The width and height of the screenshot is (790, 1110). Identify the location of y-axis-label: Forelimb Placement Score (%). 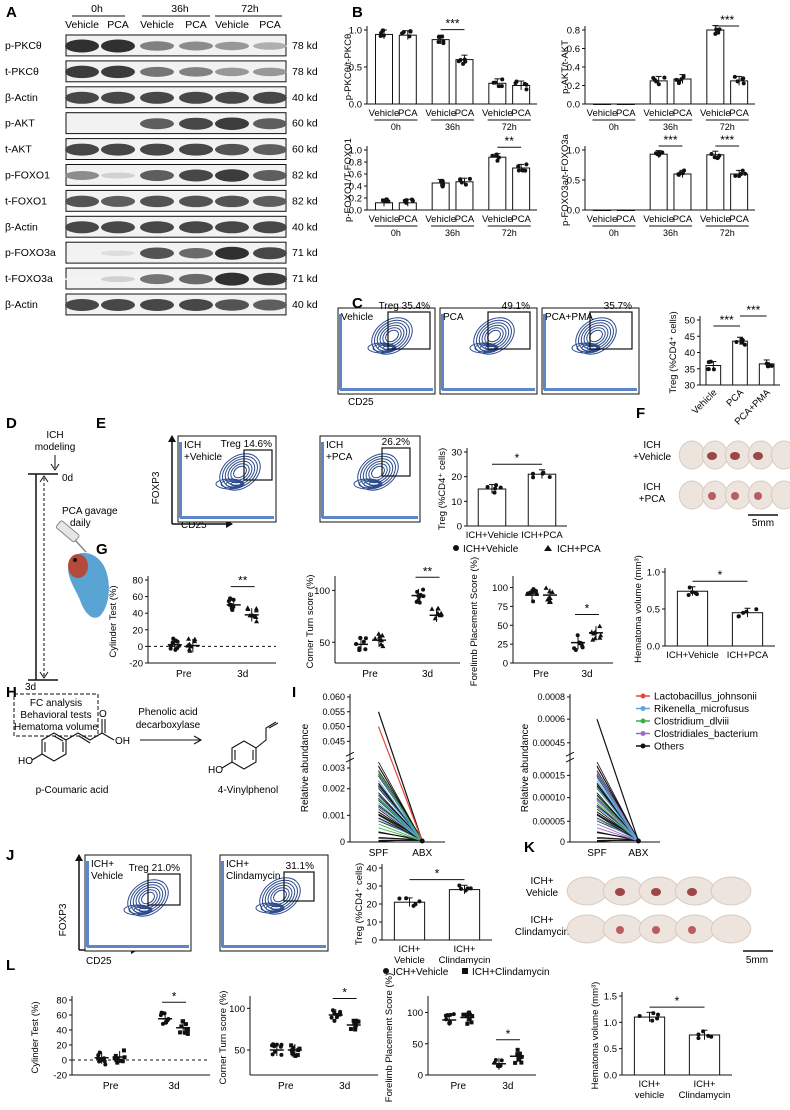
(474, 621).